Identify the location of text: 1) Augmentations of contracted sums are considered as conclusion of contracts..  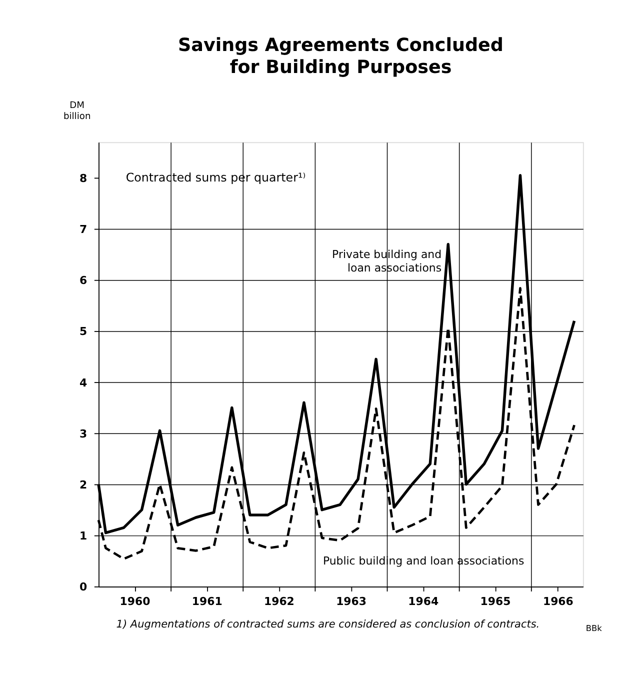
(328, 624).